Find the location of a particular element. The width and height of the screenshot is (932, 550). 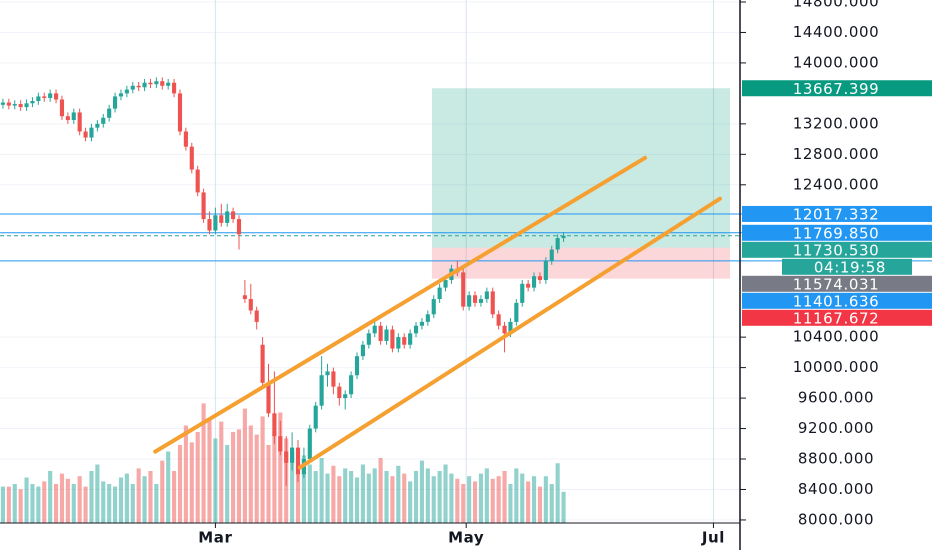

y-tick-label: 9200.000 is located at coordinates (836, 428).